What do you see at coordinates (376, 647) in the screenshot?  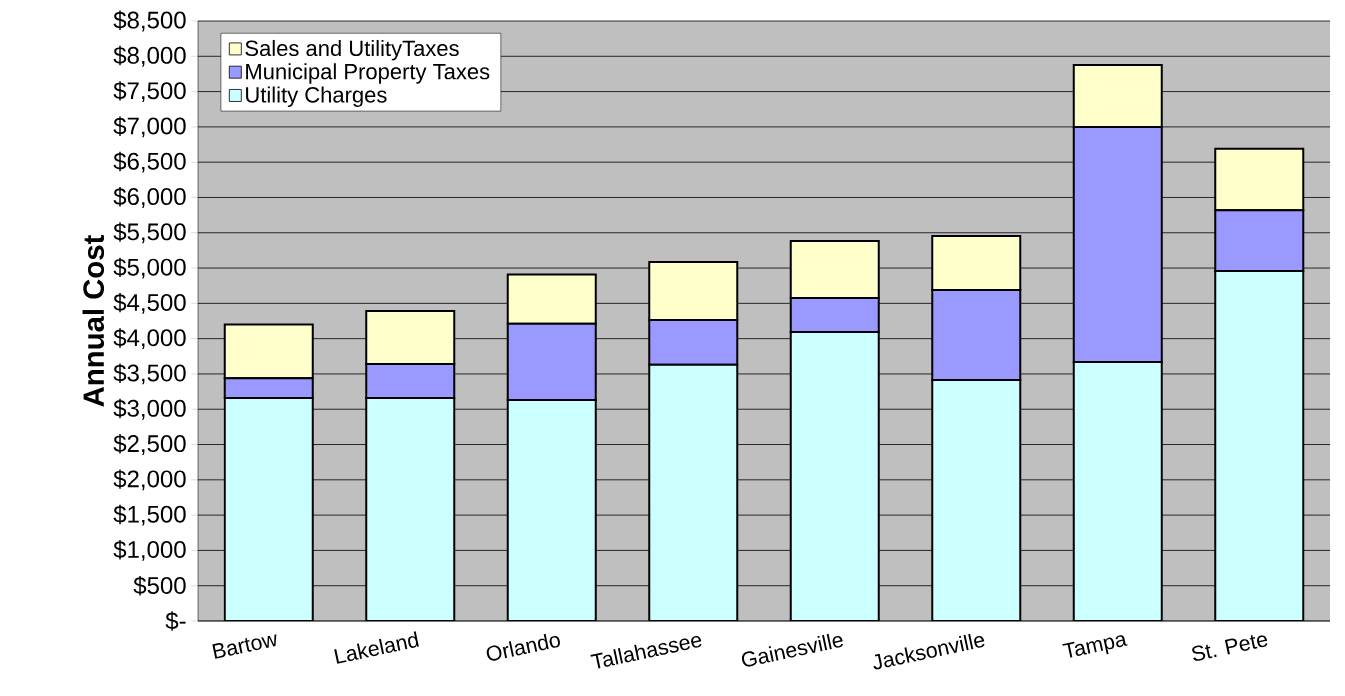 I see `x-tick-label: Lakeland` at bounding box center [376, 647].